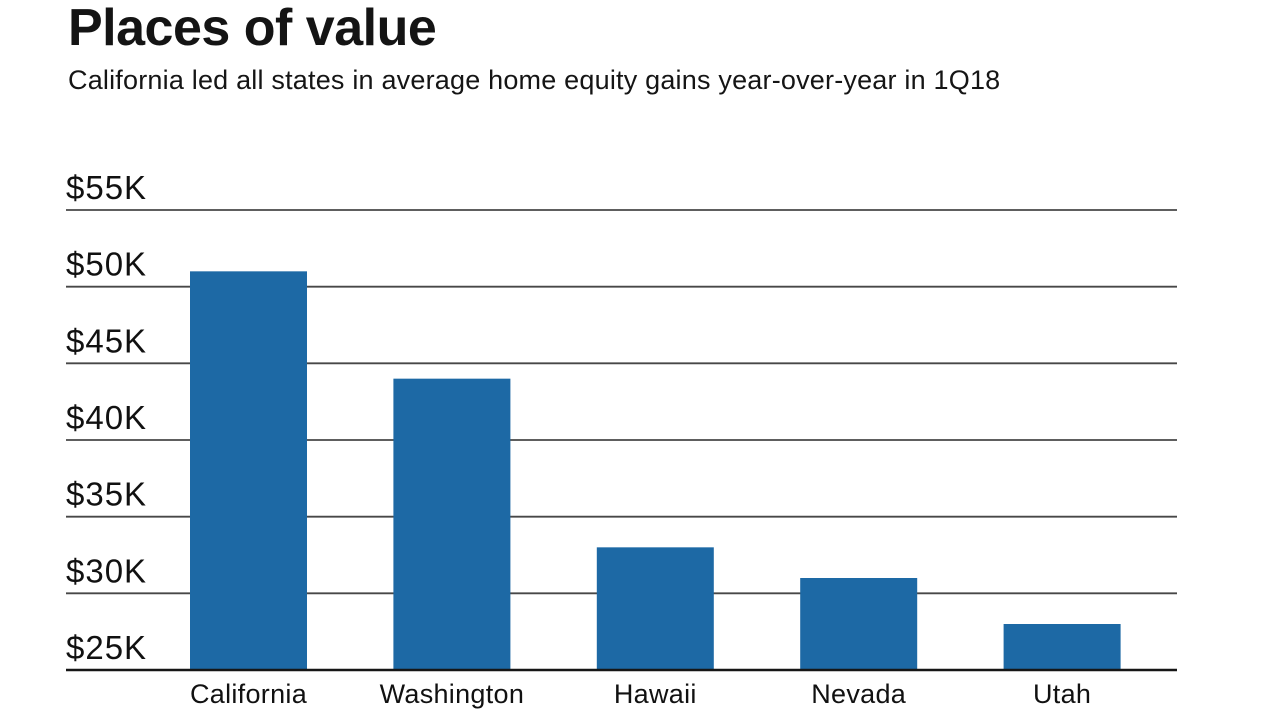 The image size is (1280, 720). Describe the element at coordinates (106, 647) in the screenshot. I see `y-tick-label--25k: $25K` at that location.